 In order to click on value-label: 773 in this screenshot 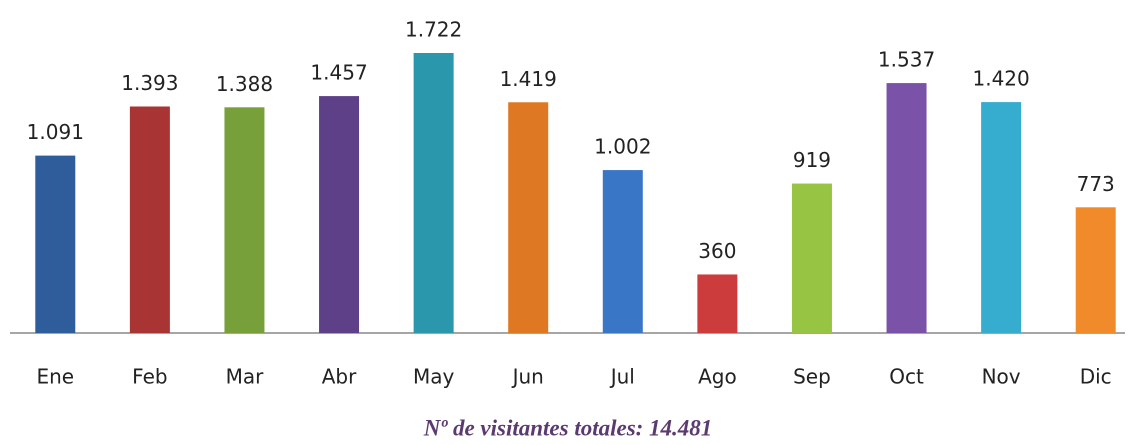, I will do `click(1096, 184)`.